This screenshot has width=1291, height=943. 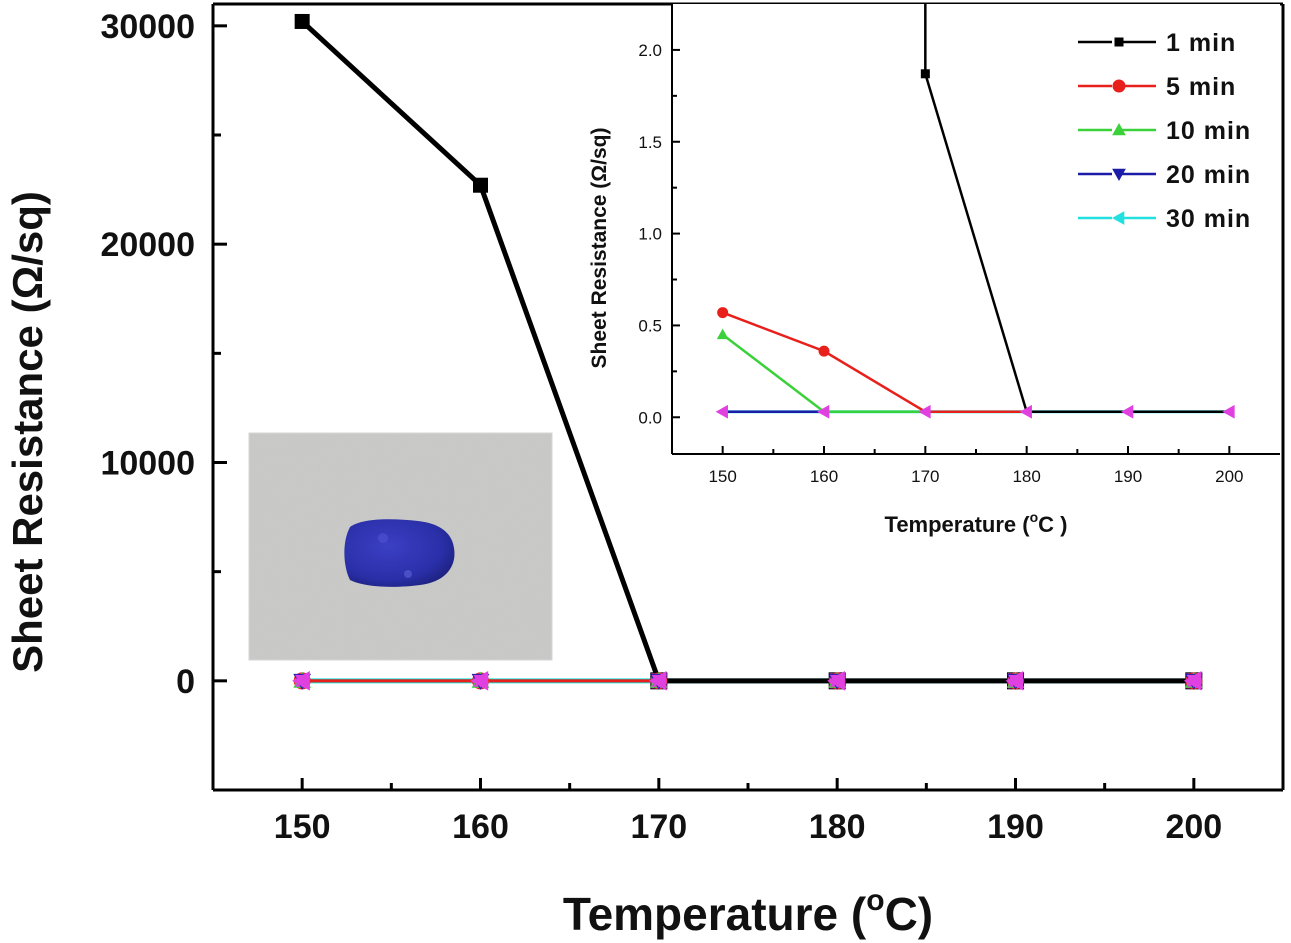 I want to click on main-x-tick-label: 150, so click(x=302, y=827).